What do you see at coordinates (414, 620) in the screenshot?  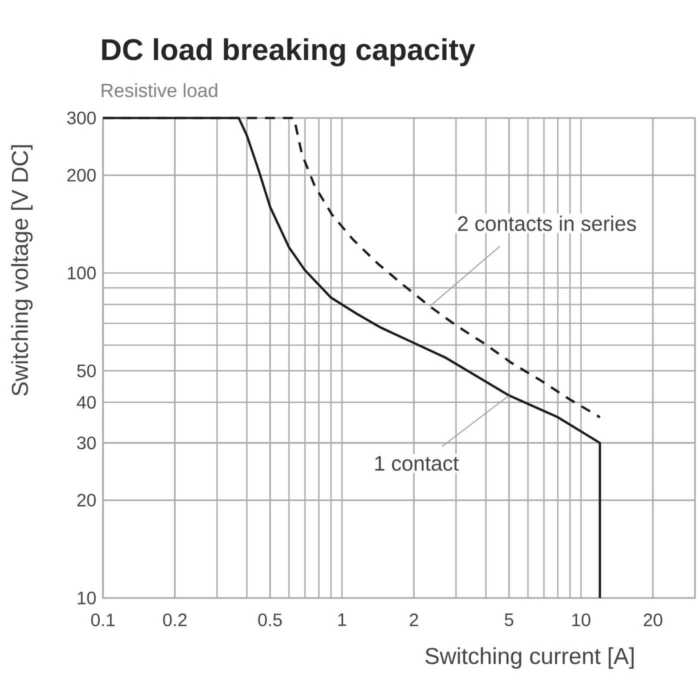 I see `x-tick-label: 2` at bounding box center [414, 620].